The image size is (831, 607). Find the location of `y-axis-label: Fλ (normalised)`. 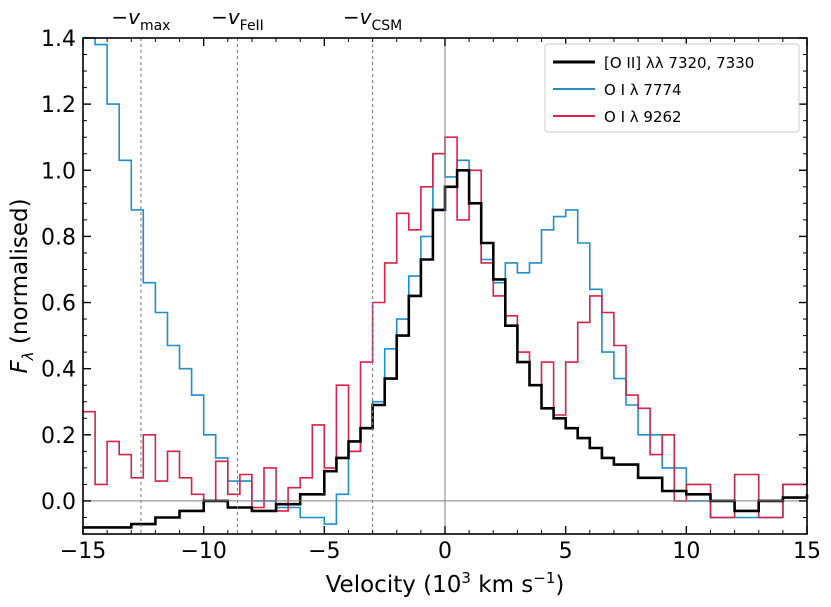

y-axis-label: Fλ (normalised) is located at coordinates (22, 285).